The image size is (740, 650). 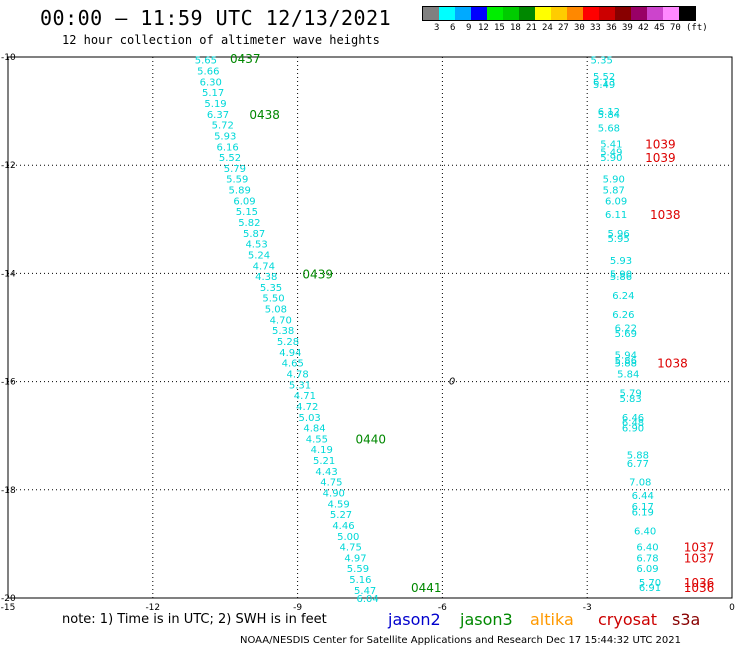 I want to click on wave-height-value: 5.41, so click(x=611, y=145).